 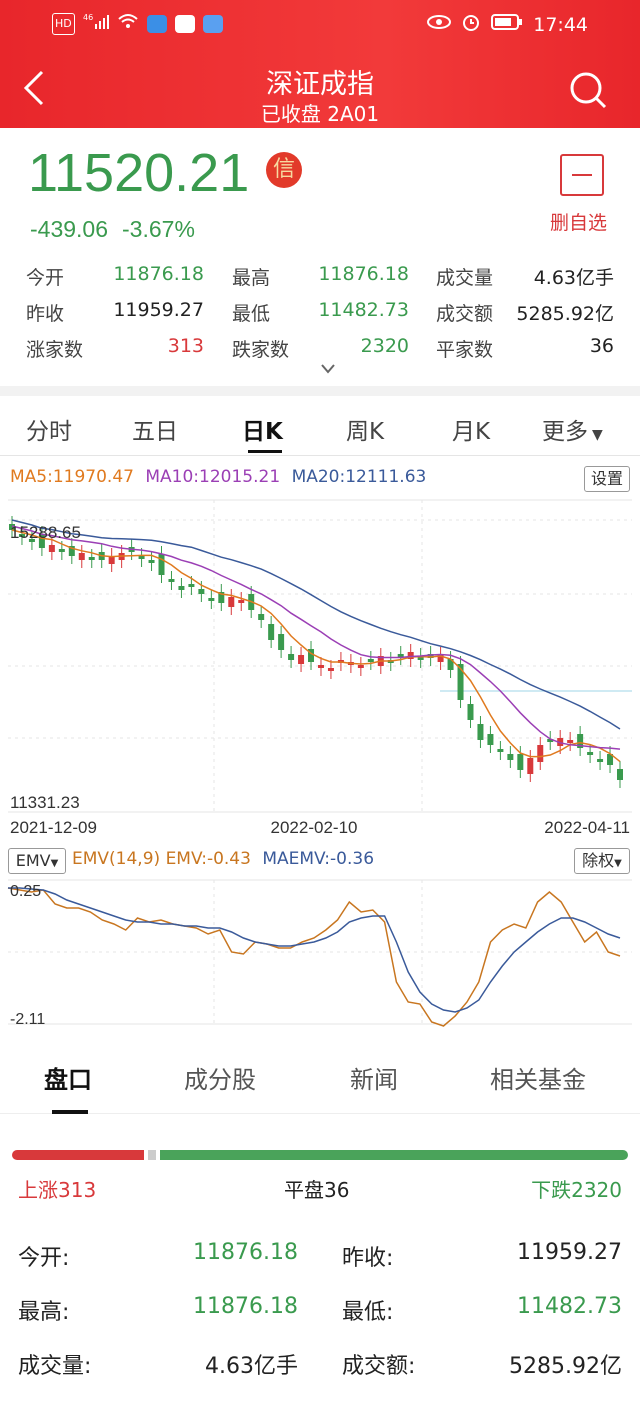 What do you see at coordinates (251, 314) in the screenshot?
I see `stat-label: 最低` at bounding box center [251, 314].